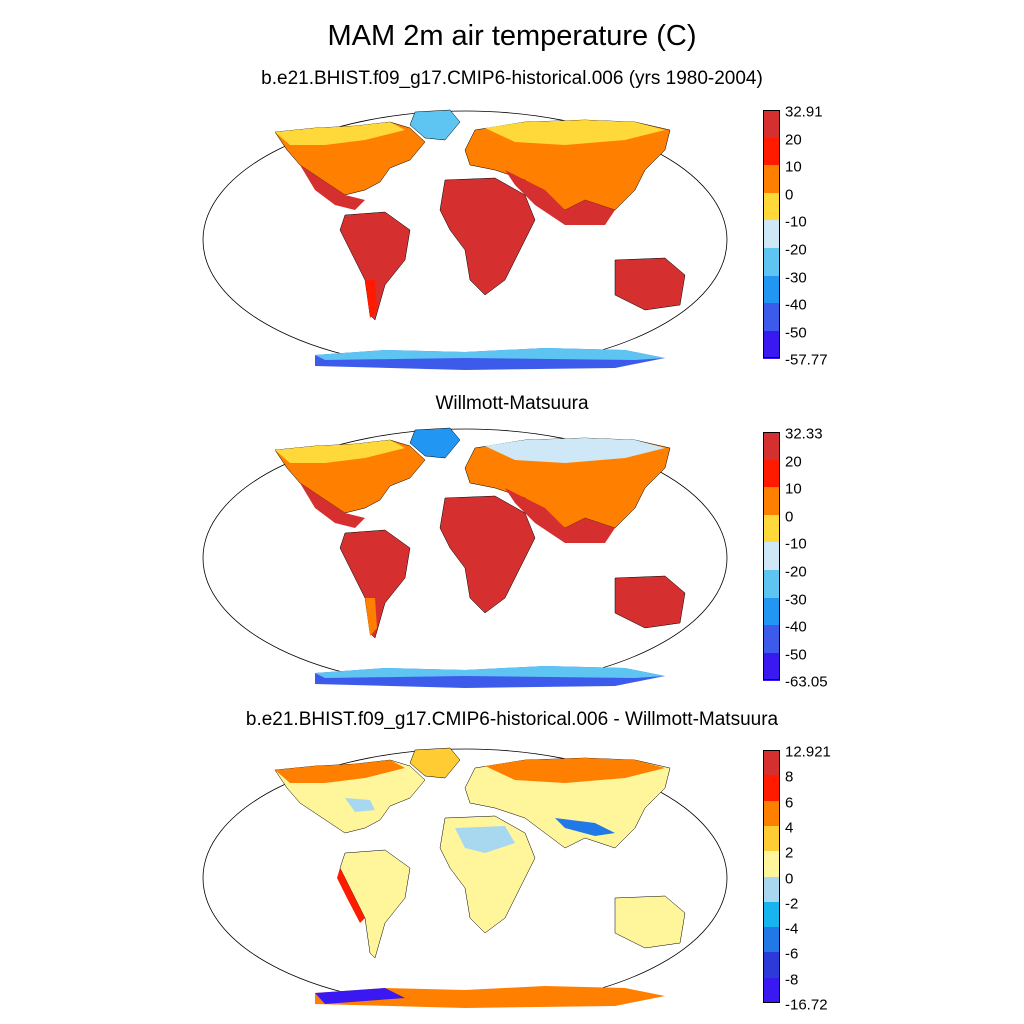  I want to click on south-america-andes, so click(351, 895).